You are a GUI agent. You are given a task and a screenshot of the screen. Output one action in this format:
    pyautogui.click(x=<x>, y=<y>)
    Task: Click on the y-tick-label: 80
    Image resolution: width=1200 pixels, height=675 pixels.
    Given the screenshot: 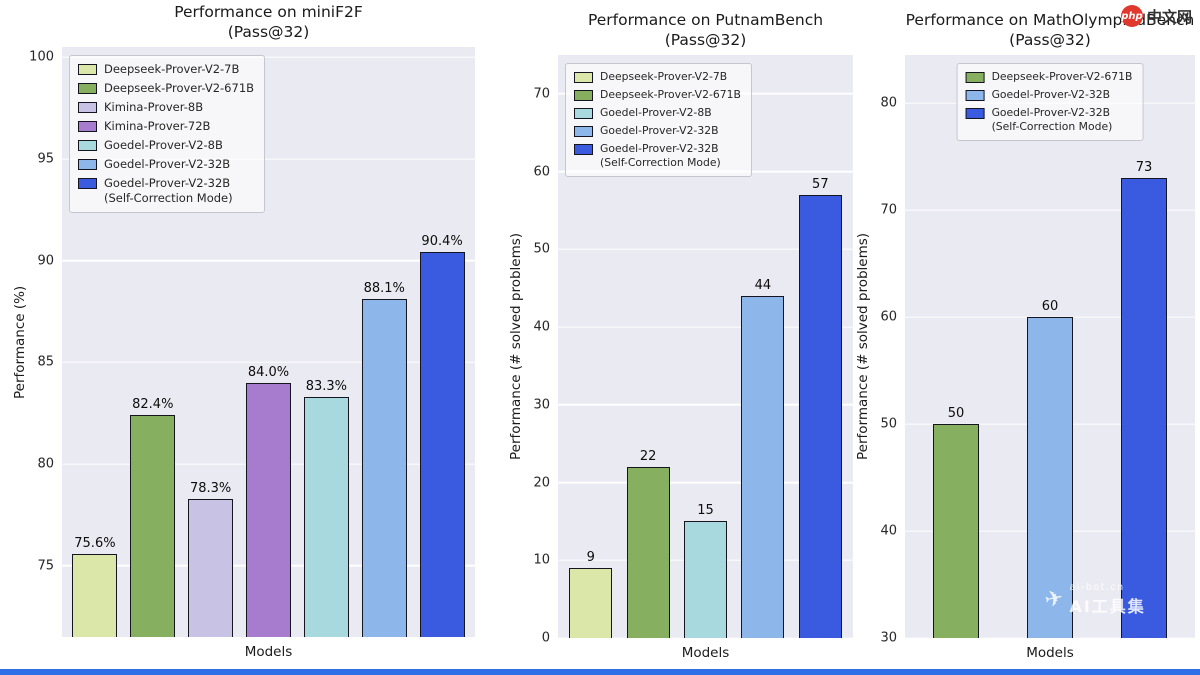 What is the action you would take?
    pyautogui.click(x=45, y=464)
    